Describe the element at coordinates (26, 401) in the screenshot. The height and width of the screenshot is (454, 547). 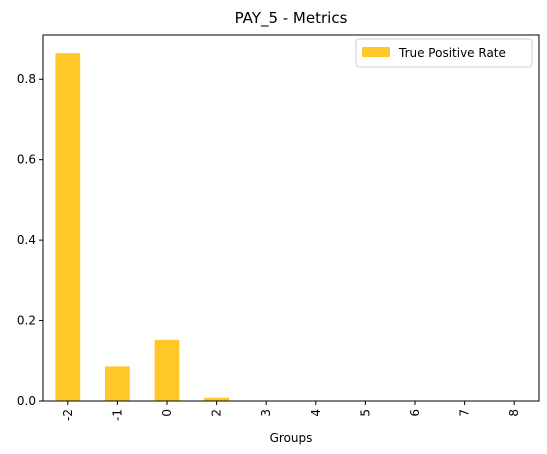
I see `y-tick-label: 0.0` at that location.